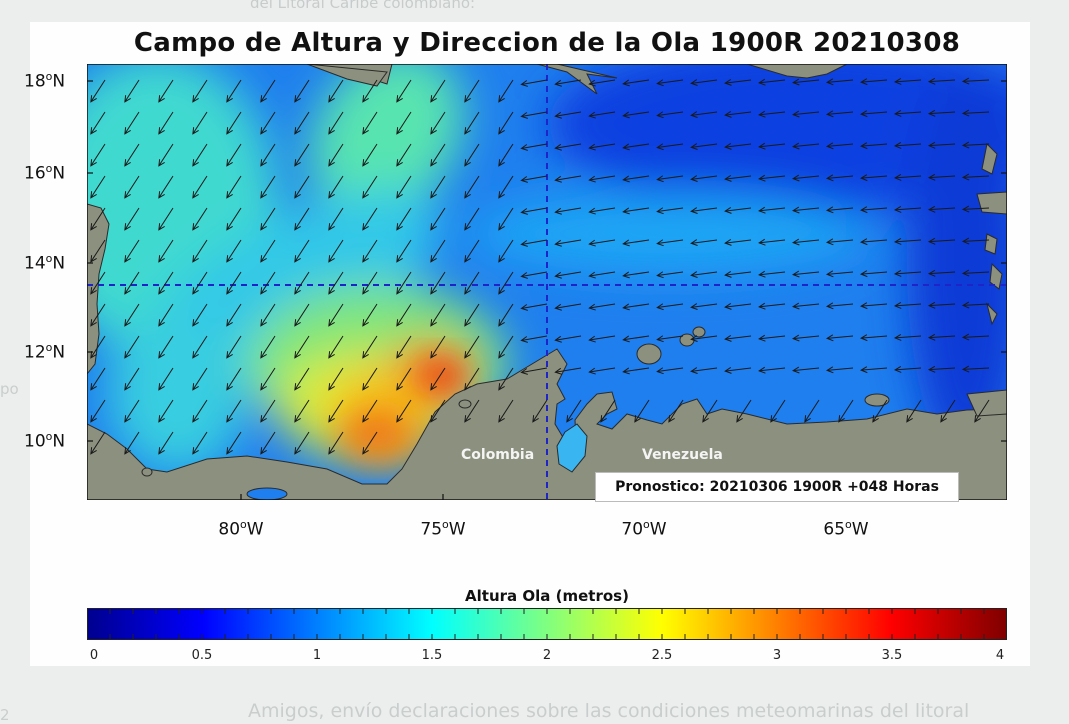  What do you see at coordinates (547, 624) in the screenshot?
I see `colorbar-ticks` at bounding box center [547, 624].